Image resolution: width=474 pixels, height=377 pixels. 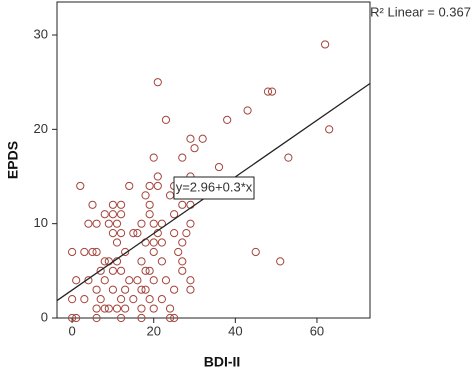 I want to click on fit-label-box, so click(x=214, y=188).